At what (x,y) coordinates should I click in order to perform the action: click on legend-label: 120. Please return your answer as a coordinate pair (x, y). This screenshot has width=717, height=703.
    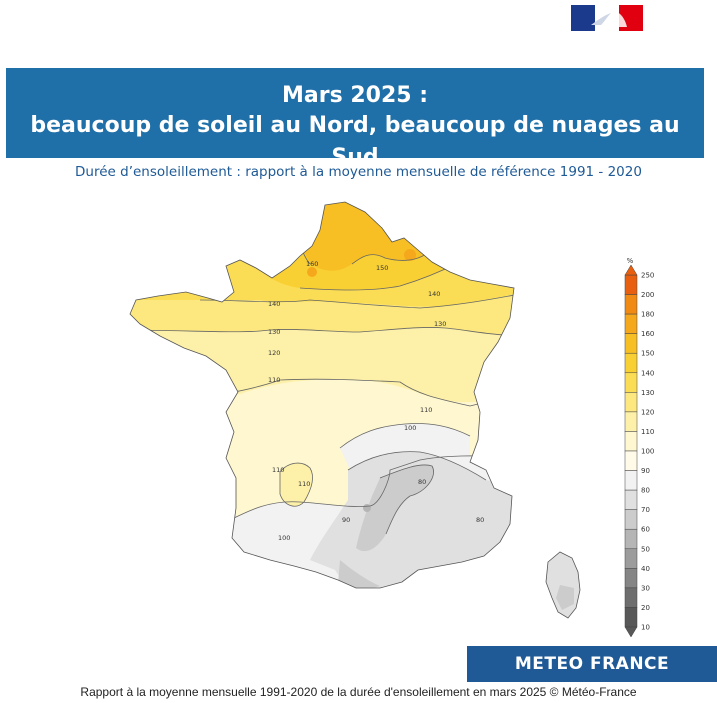
    Looking at the image, I should click on (647, 412).